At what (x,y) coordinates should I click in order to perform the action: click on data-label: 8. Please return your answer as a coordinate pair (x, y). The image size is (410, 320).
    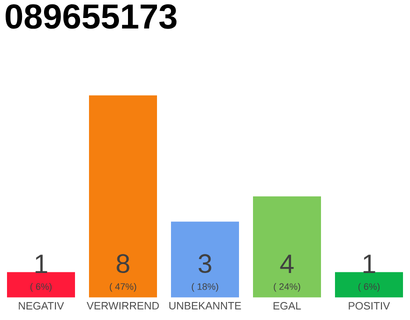
    Looking at the image, I should click on (123, 264).